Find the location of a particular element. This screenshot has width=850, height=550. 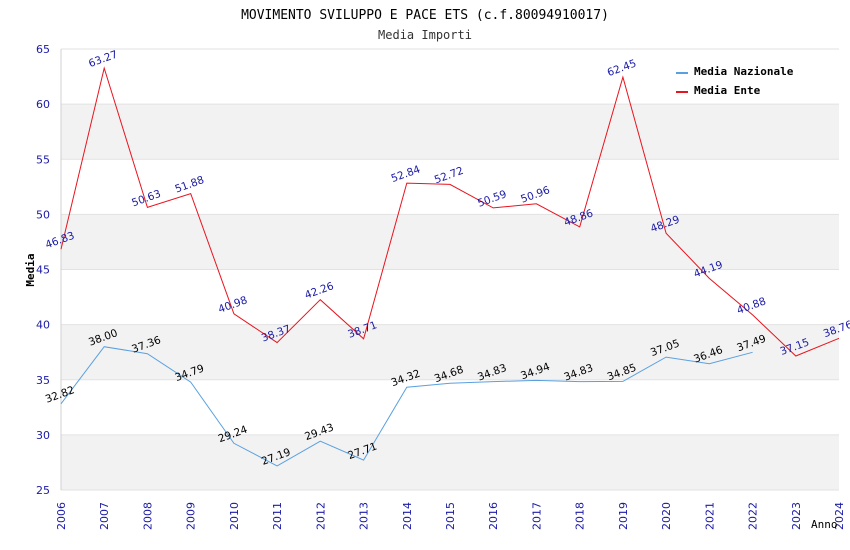

x-tick-label: 2016 is located at coordinates (493, 516).